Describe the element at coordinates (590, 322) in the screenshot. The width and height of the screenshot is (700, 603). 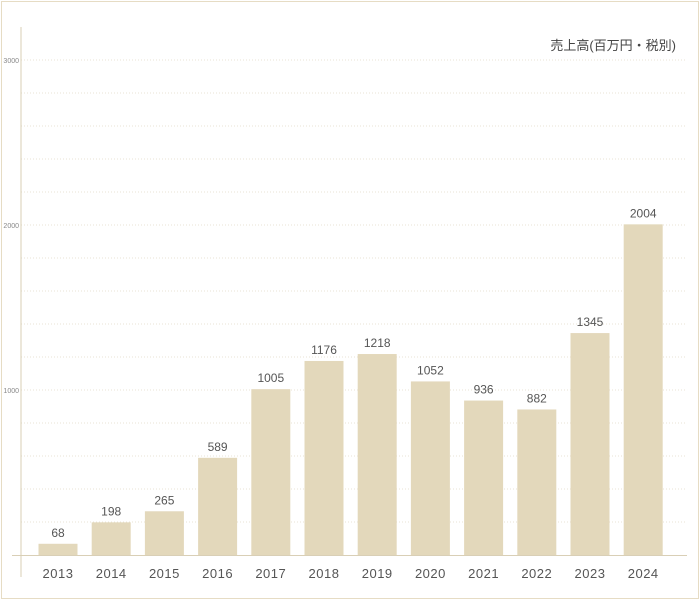
I see `data-label: 1345` at that location.